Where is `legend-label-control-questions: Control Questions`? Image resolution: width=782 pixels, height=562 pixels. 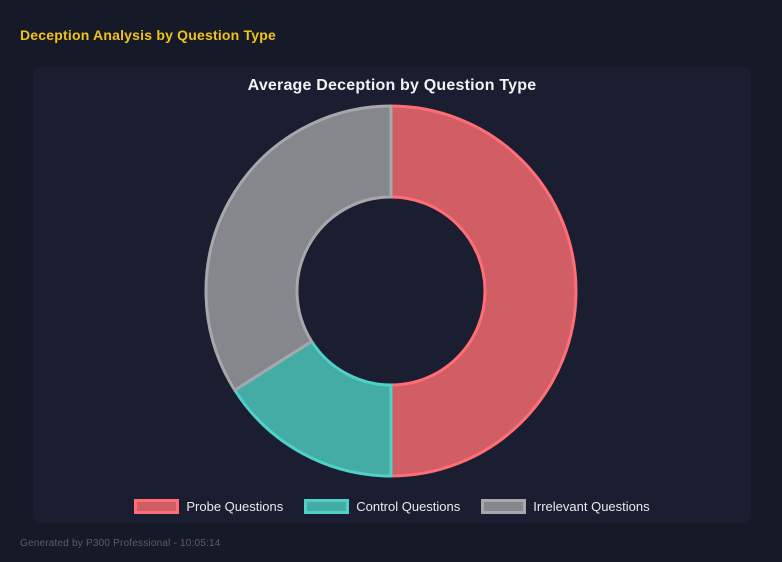
legend-label-control-questions: Control Questions is located at coordinates (408, 506).